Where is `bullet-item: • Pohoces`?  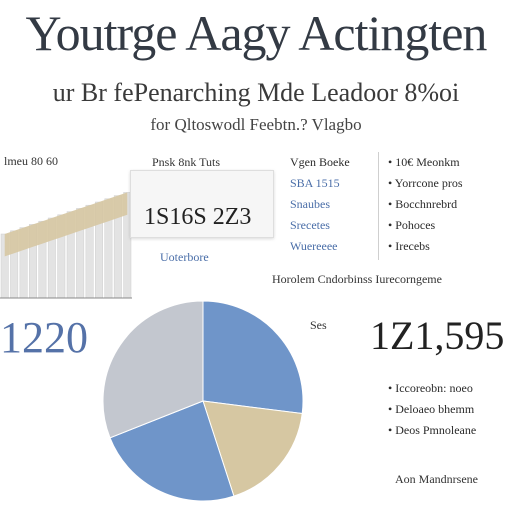
bullet-item: • Pohoces is located at coordinates (412, 225).